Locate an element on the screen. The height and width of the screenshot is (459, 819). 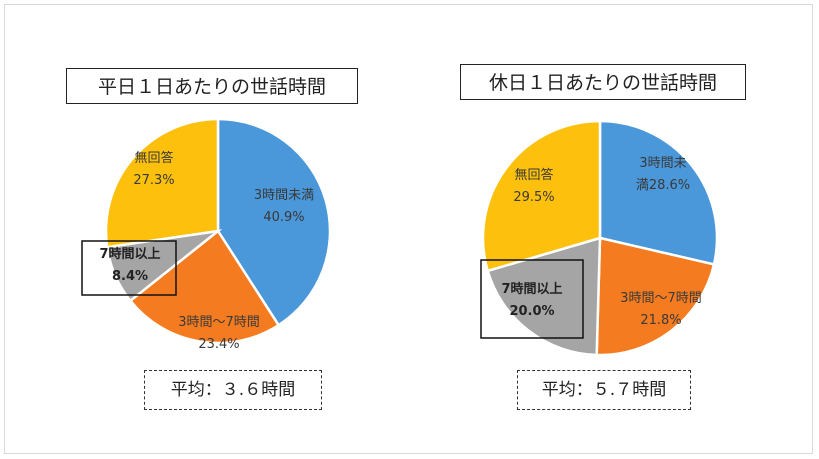
average-holiday: 平均：５.７時間 is located at coordinates (604, 390).